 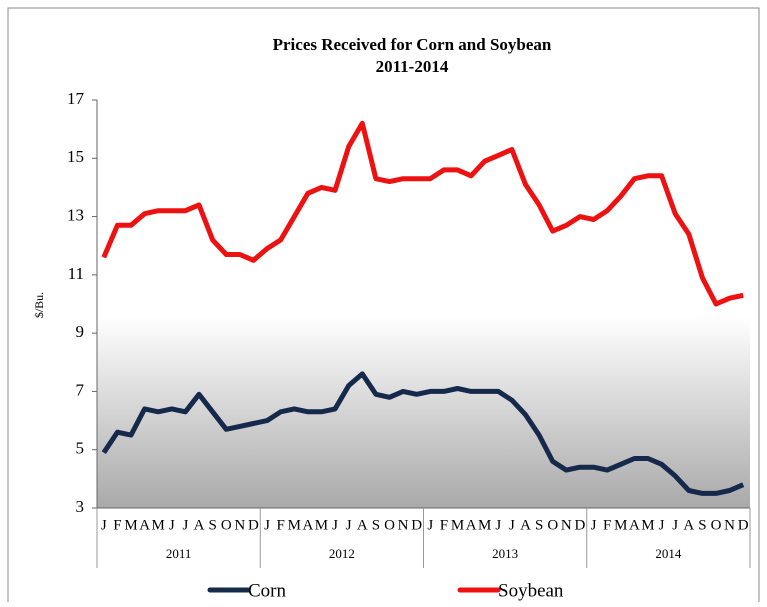 I want to click on y-tick-label: 3, so click(x=80, y=506).